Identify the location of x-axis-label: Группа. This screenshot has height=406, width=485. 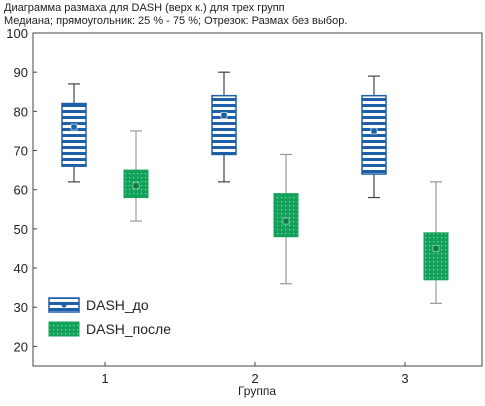
(257, 391).